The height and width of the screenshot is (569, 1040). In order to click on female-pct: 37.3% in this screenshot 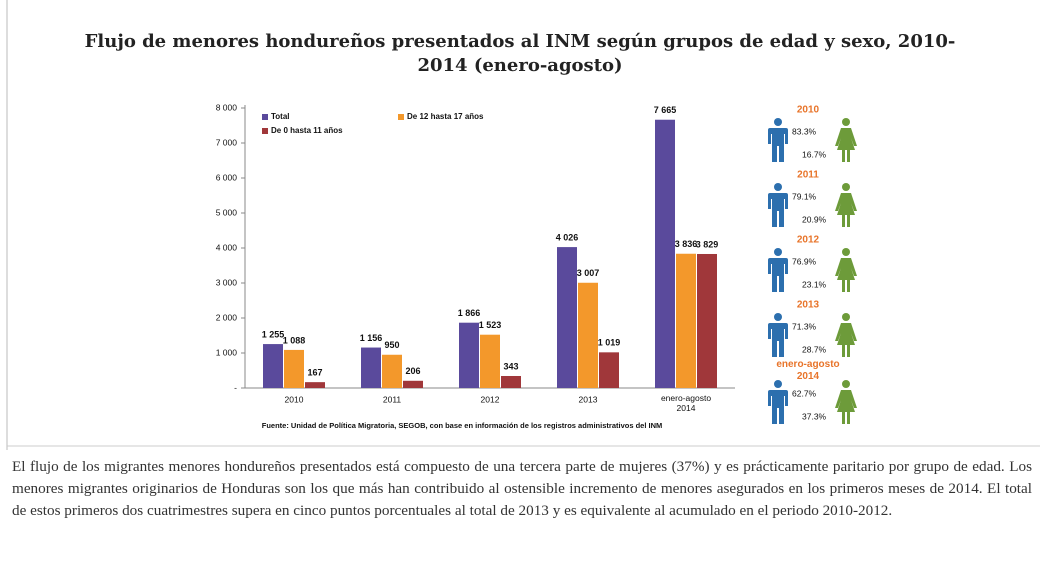, I will do `click(814, 416)`.